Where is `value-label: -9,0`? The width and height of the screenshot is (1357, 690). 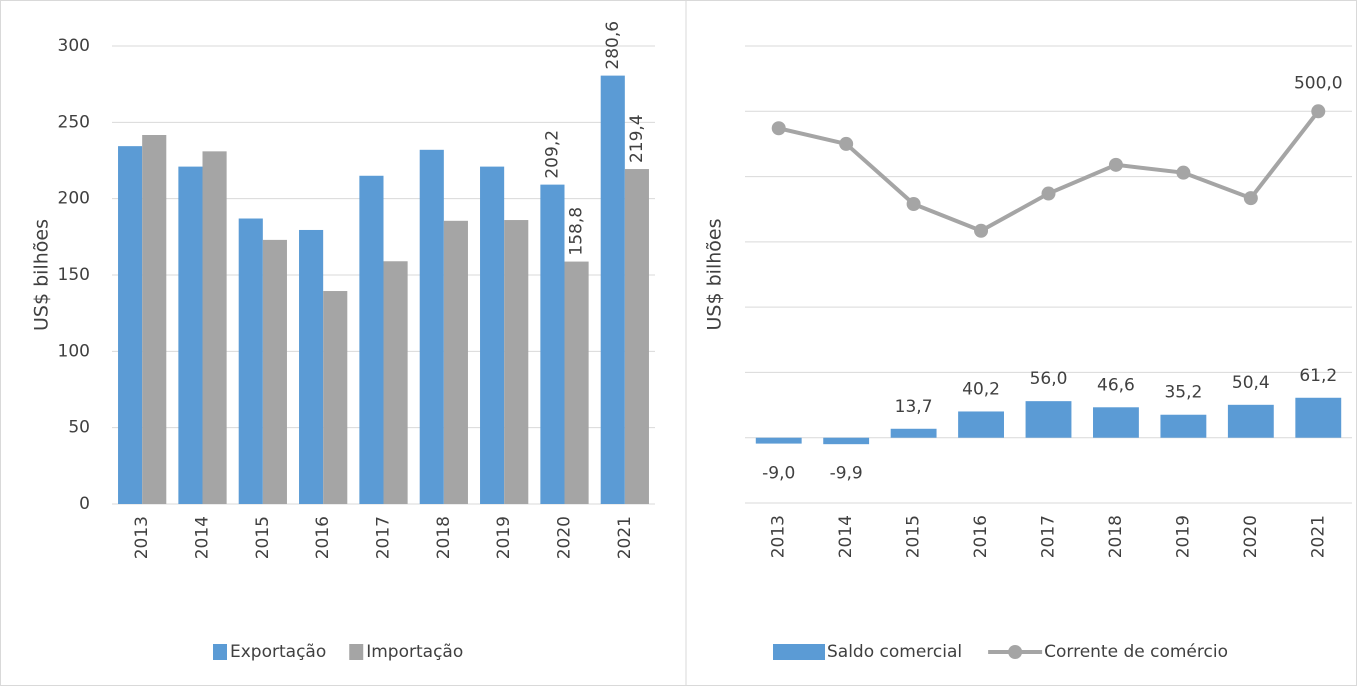
value-label: -9,0 is located at coordinates (778, 474).